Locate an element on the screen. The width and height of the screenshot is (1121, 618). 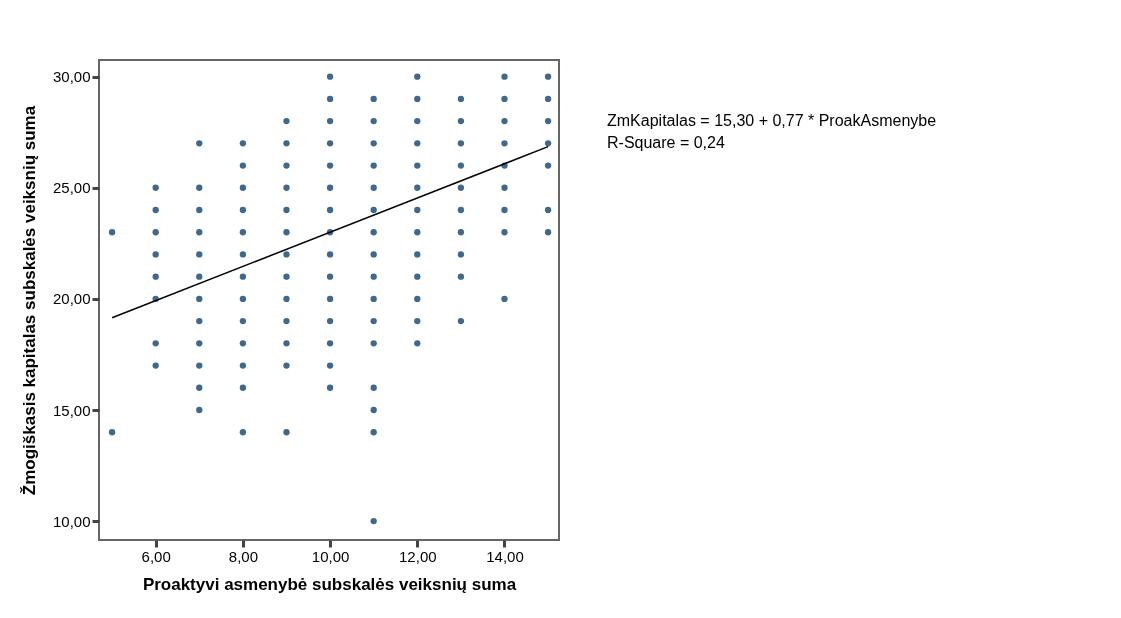
y-tick-label: 10,00 is located at coordinates (71, 521).